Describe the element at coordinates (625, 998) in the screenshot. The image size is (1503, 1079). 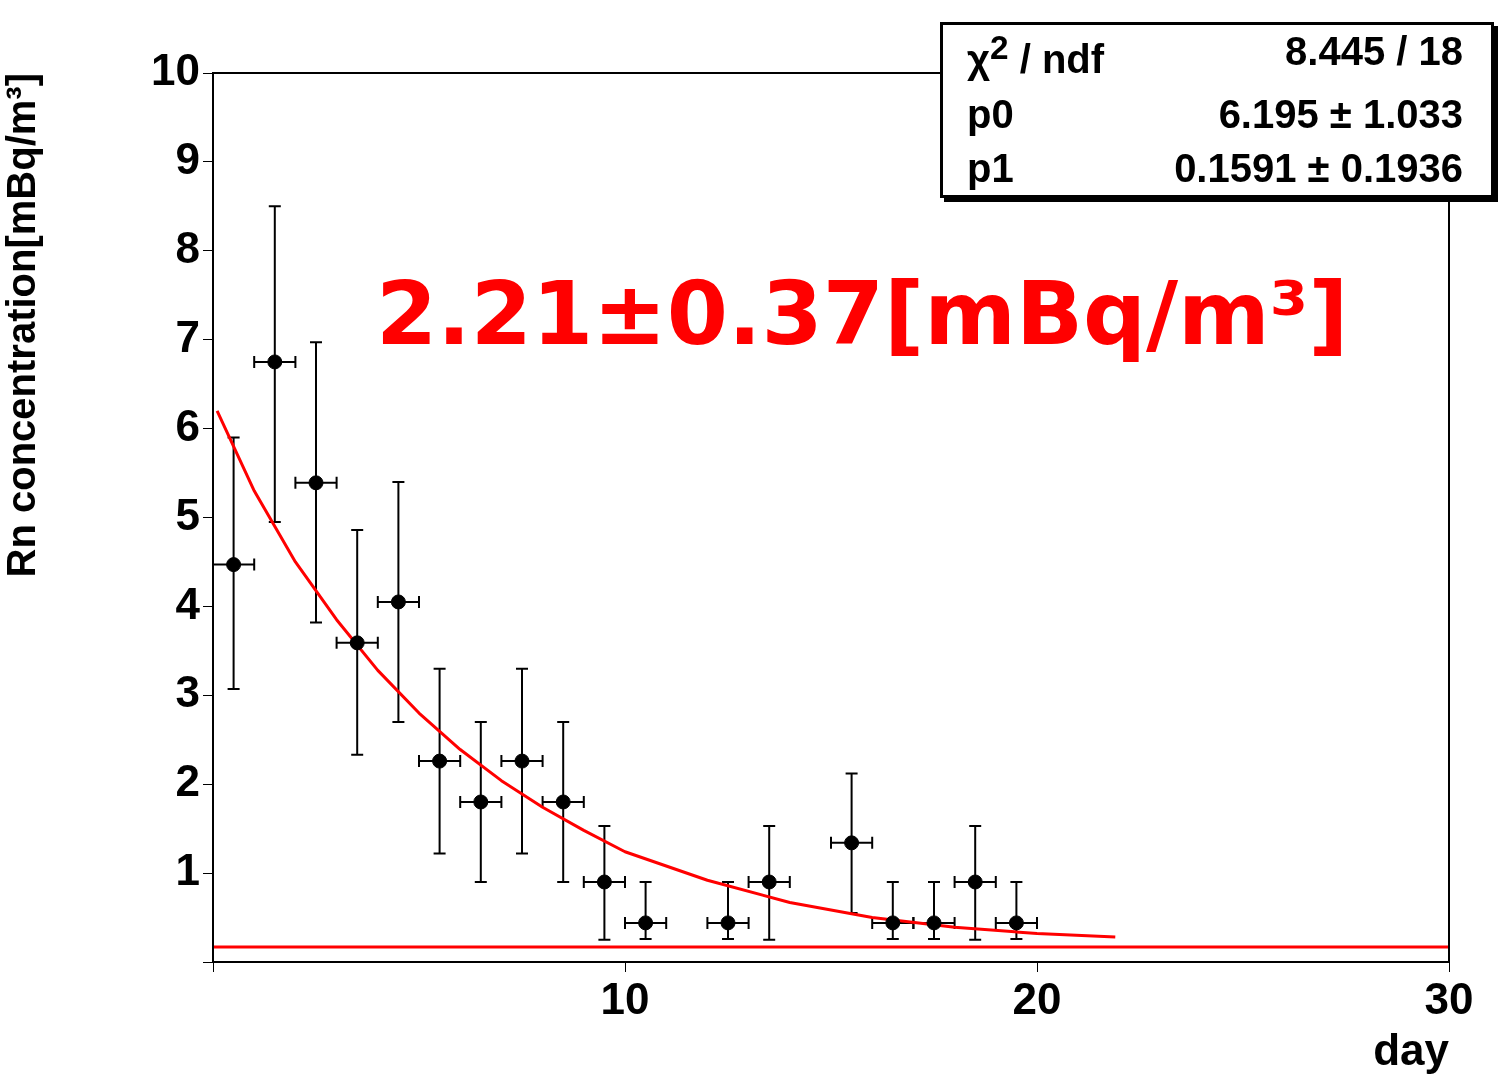
I see `x-tick-label: 10` at that location.